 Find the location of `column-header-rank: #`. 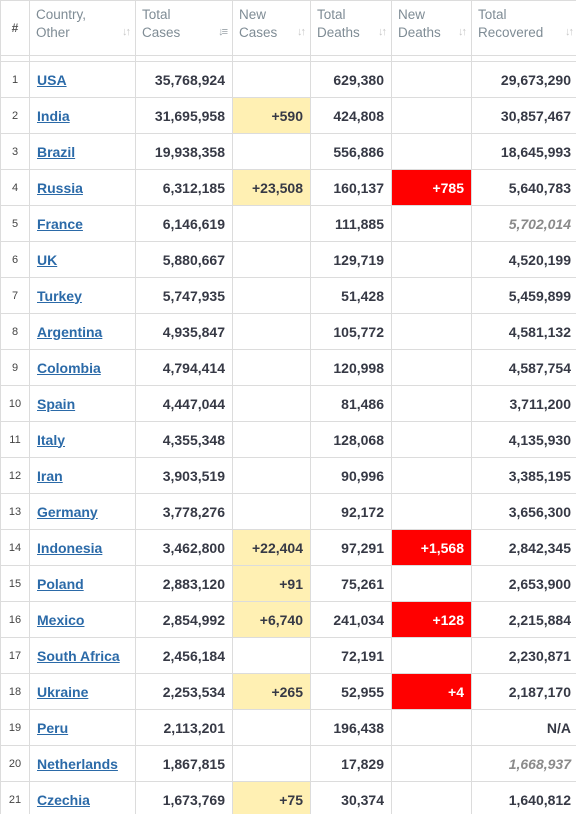

column-header-rank: # is located at coordinates (15, 28).